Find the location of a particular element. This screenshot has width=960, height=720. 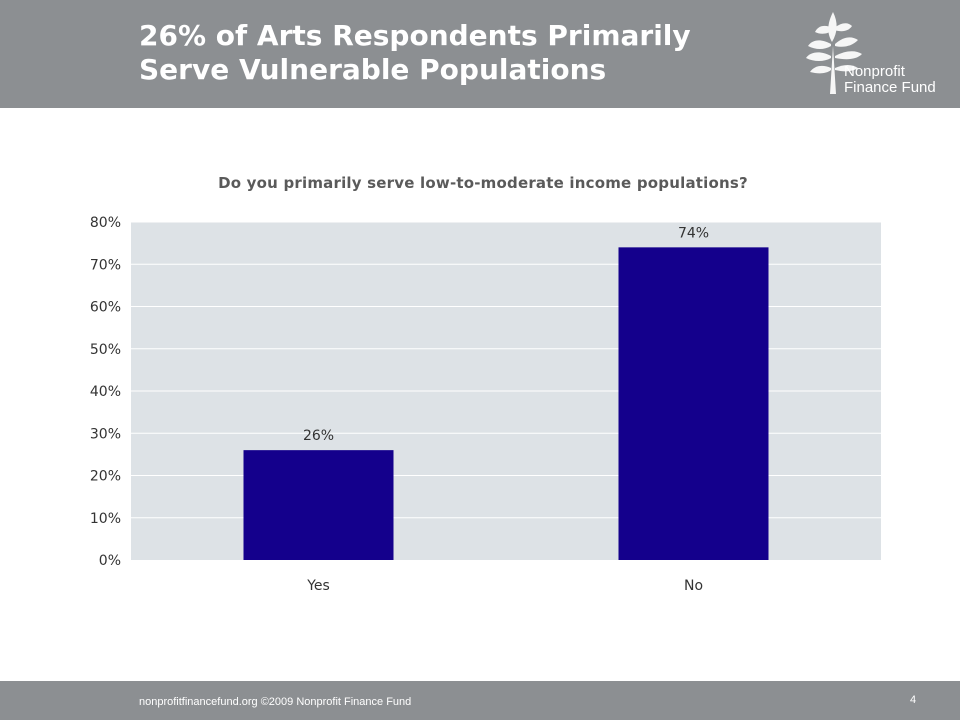

y-tick-label: 30% is located at coordinates (105, 434).